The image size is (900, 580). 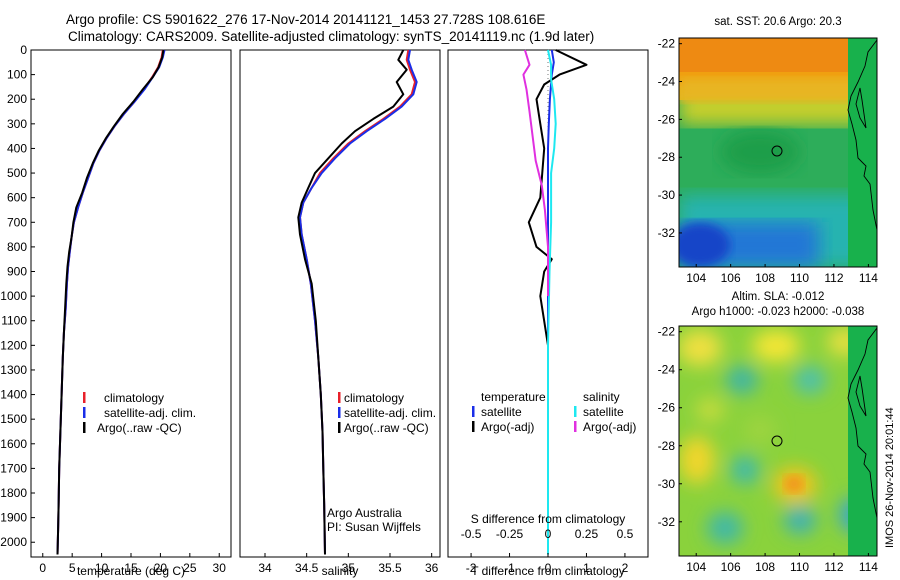 What do you see at coordinates (575, 411) in the screenshot?
I see `legend-swatch-sal-satellite` at bounding box center [575, 411].